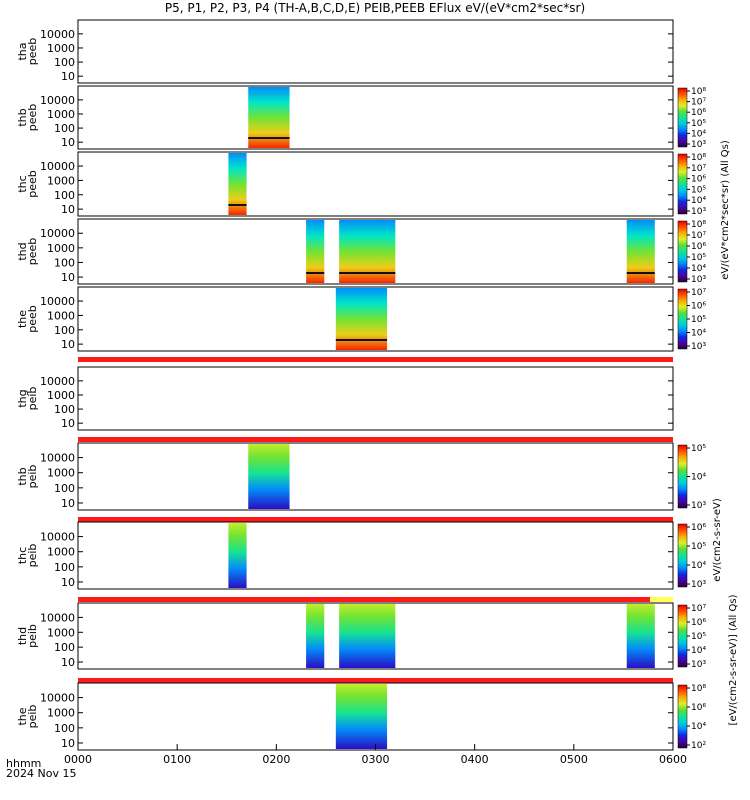 This screenshot has width=750, height=800. What do you see at coordinates (376, 759) in the screenshot?
I see `x-tick-label: 0300` at bounding box center [376, 759].